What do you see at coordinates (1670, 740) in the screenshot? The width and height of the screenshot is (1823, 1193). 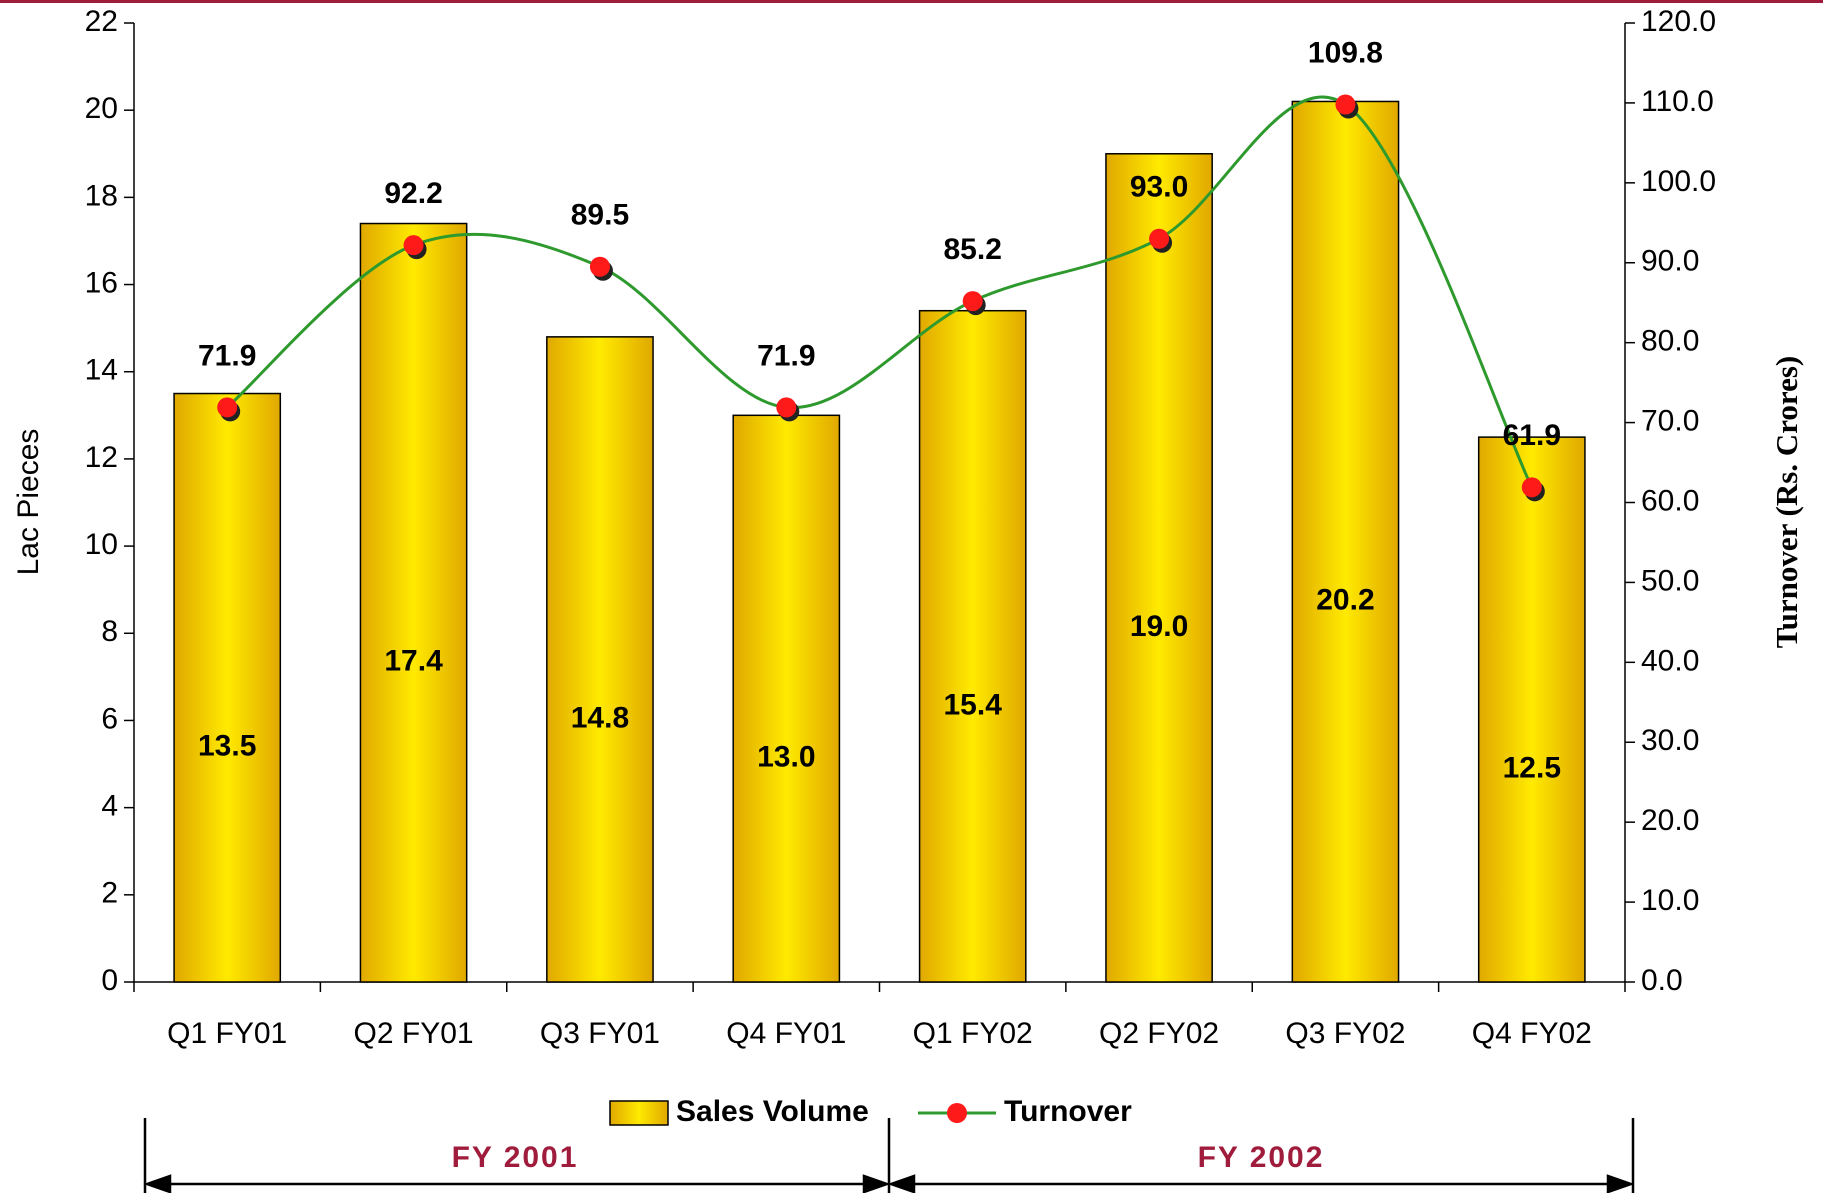 I see `y2-tick-label: 30.0` at bounding box center [1670, 740].